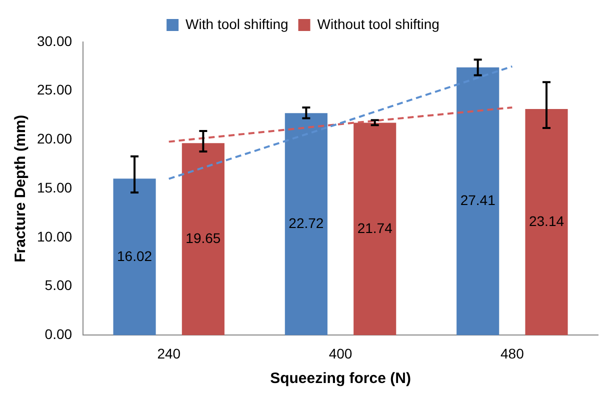 This screenshot has width=616, height=400. I want to click on x-tick-label: 400, so click(340, 353).